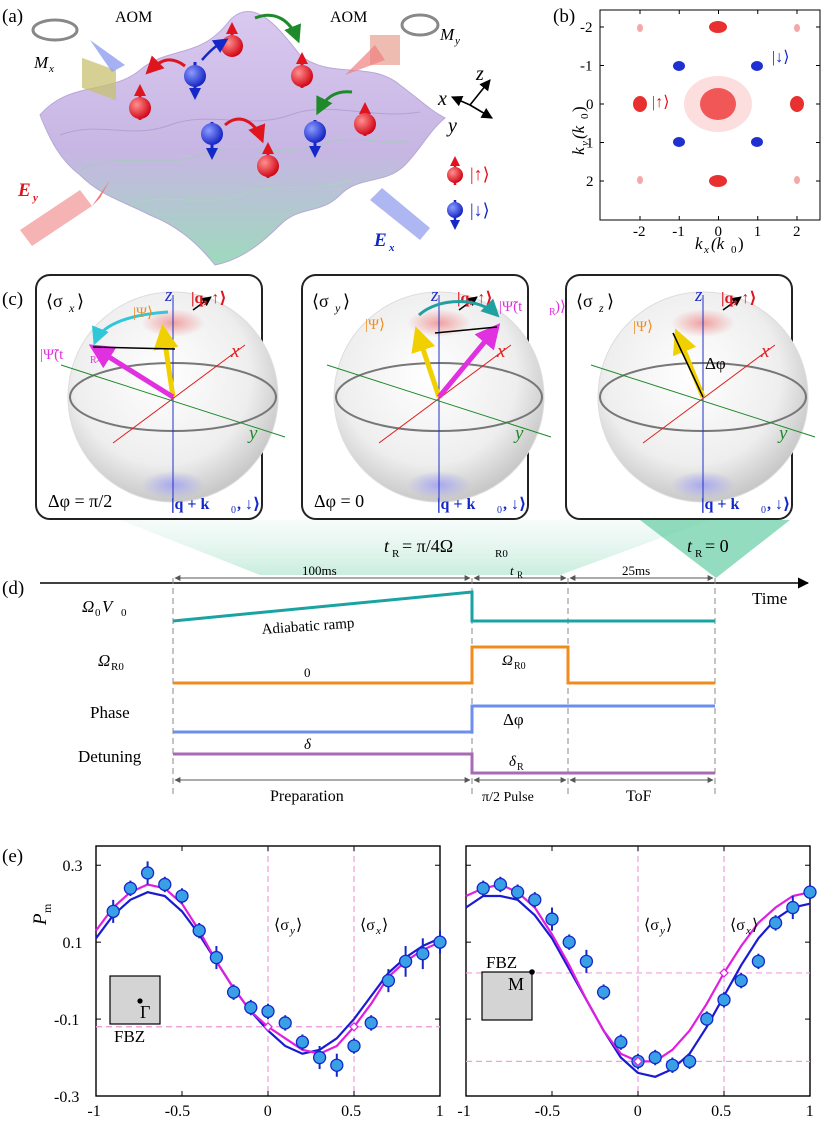  I want to click on projection-beam-left, so click(415, 547).